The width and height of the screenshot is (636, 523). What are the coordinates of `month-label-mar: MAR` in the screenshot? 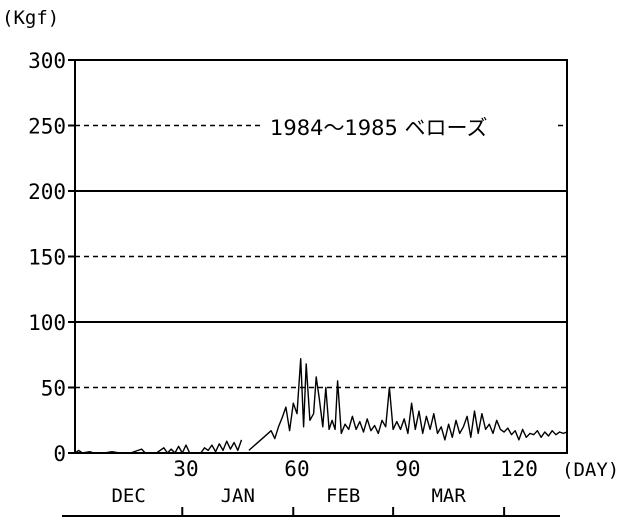 It's located at (448, 496).